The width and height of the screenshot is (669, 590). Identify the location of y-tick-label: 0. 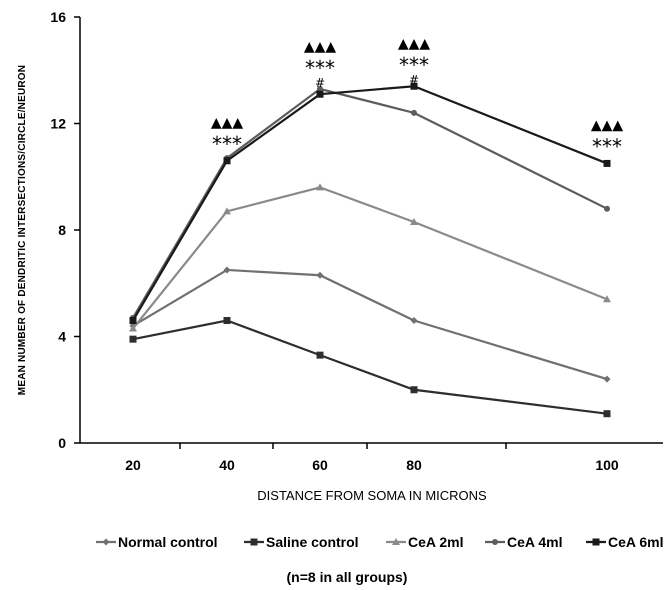
(62, 443).